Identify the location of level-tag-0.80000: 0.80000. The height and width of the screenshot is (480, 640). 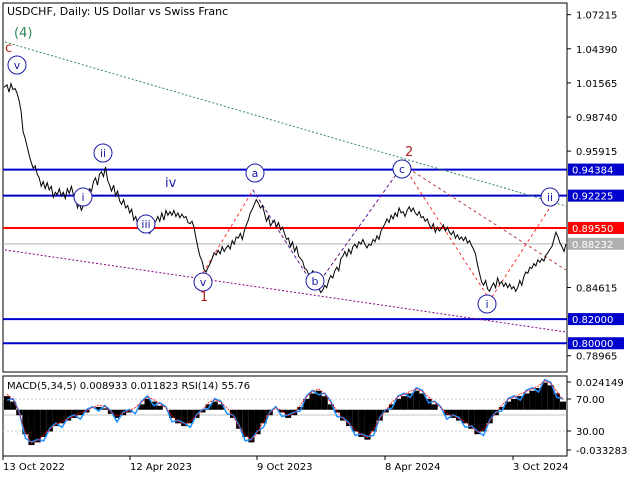
(592, 344).